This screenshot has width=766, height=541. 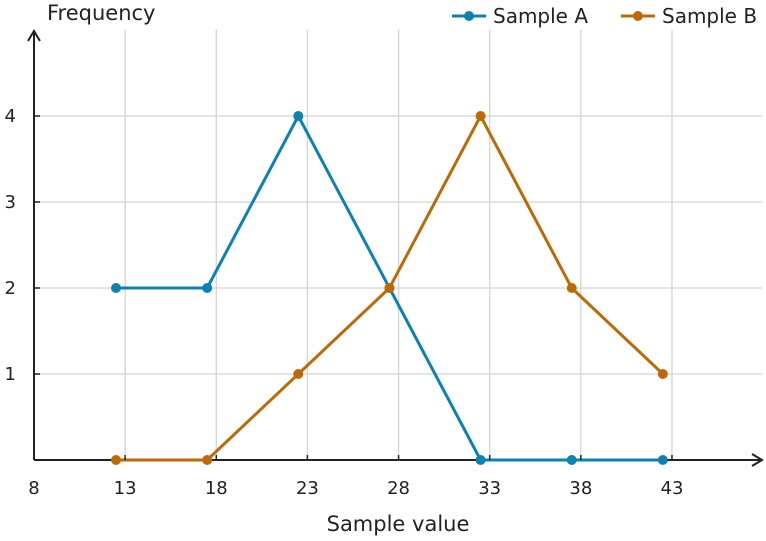 What do you see at coordinates (604, 16) in the screenshot?
I see `legend: Sample A Sample B` at bounding box center [604, 16].